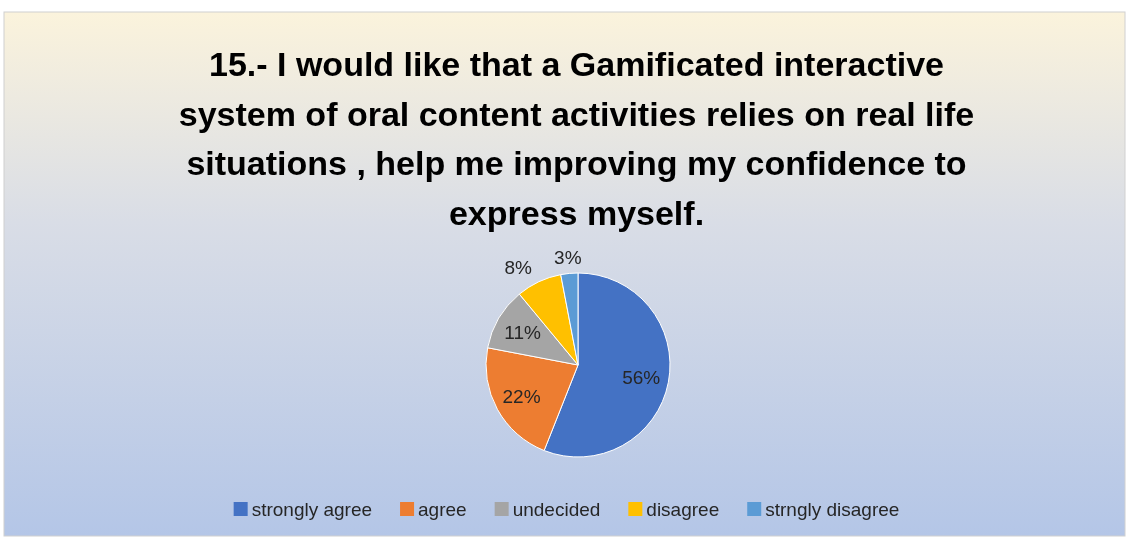 The width and height of the screenshot is (1133, 540). I want to click on data-label: 3%, so click(568, 257).